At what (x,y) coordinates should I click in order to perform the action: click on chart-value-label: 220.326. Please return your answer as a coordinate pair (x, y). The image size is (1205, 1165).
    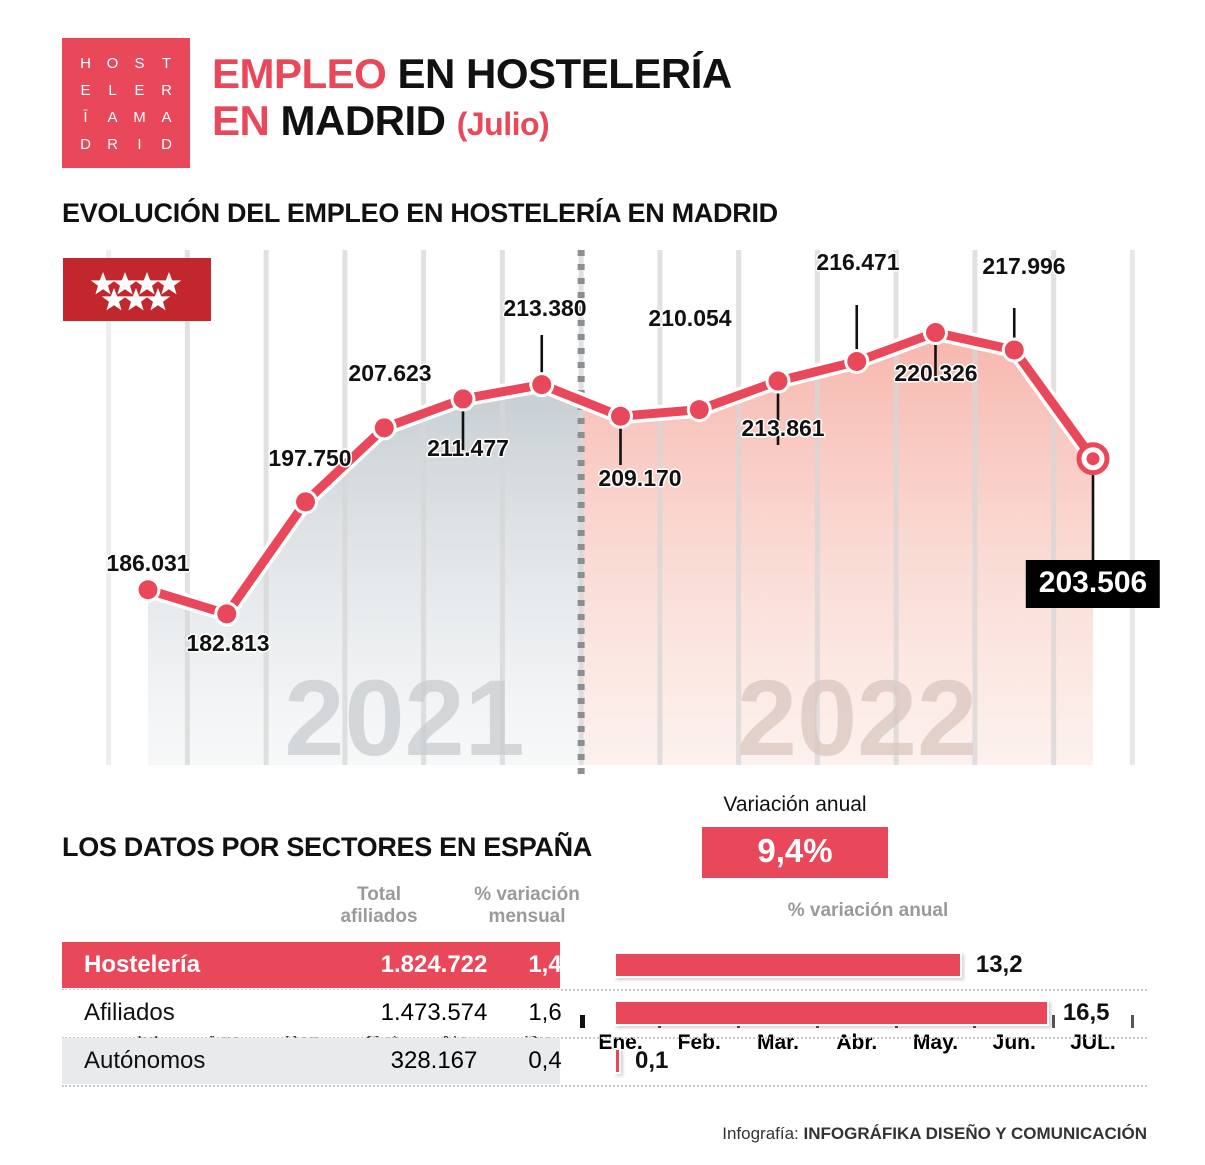
    Looking at the image, I should click on (936, 373).